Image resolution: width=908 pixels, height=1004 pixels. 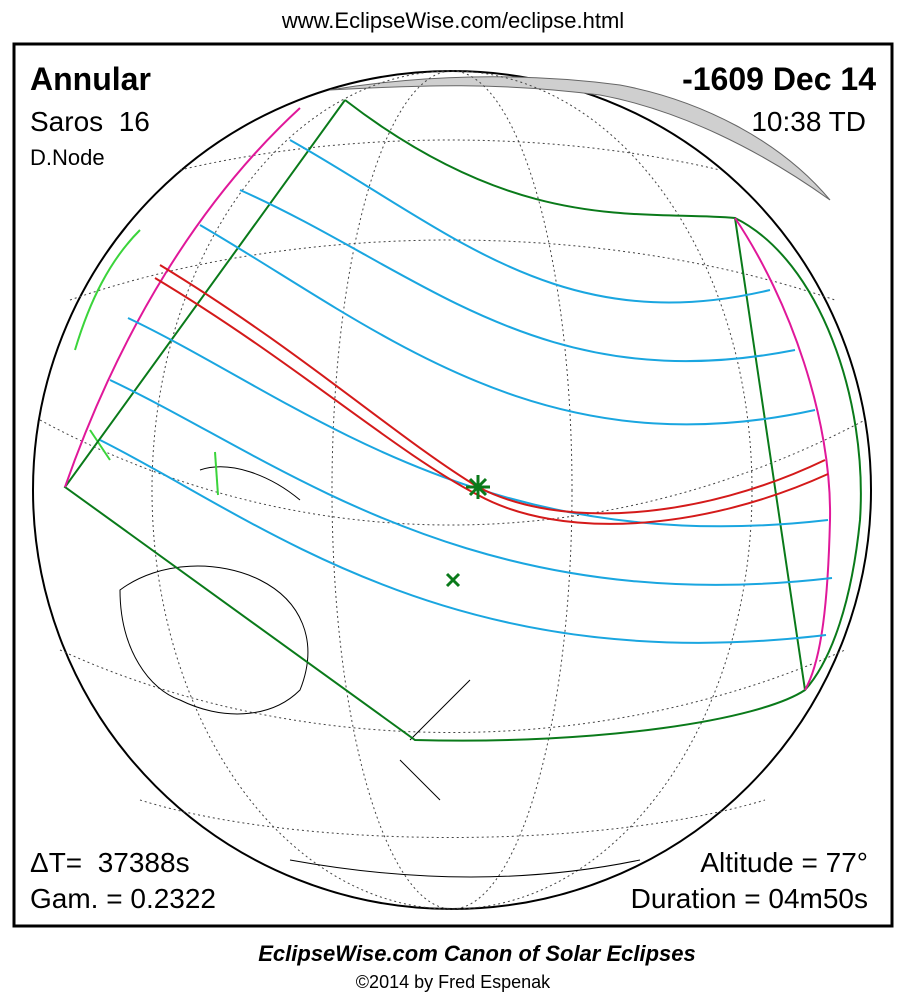 I want to click on eclipse-type: Annular, so click(x=90, y=79).